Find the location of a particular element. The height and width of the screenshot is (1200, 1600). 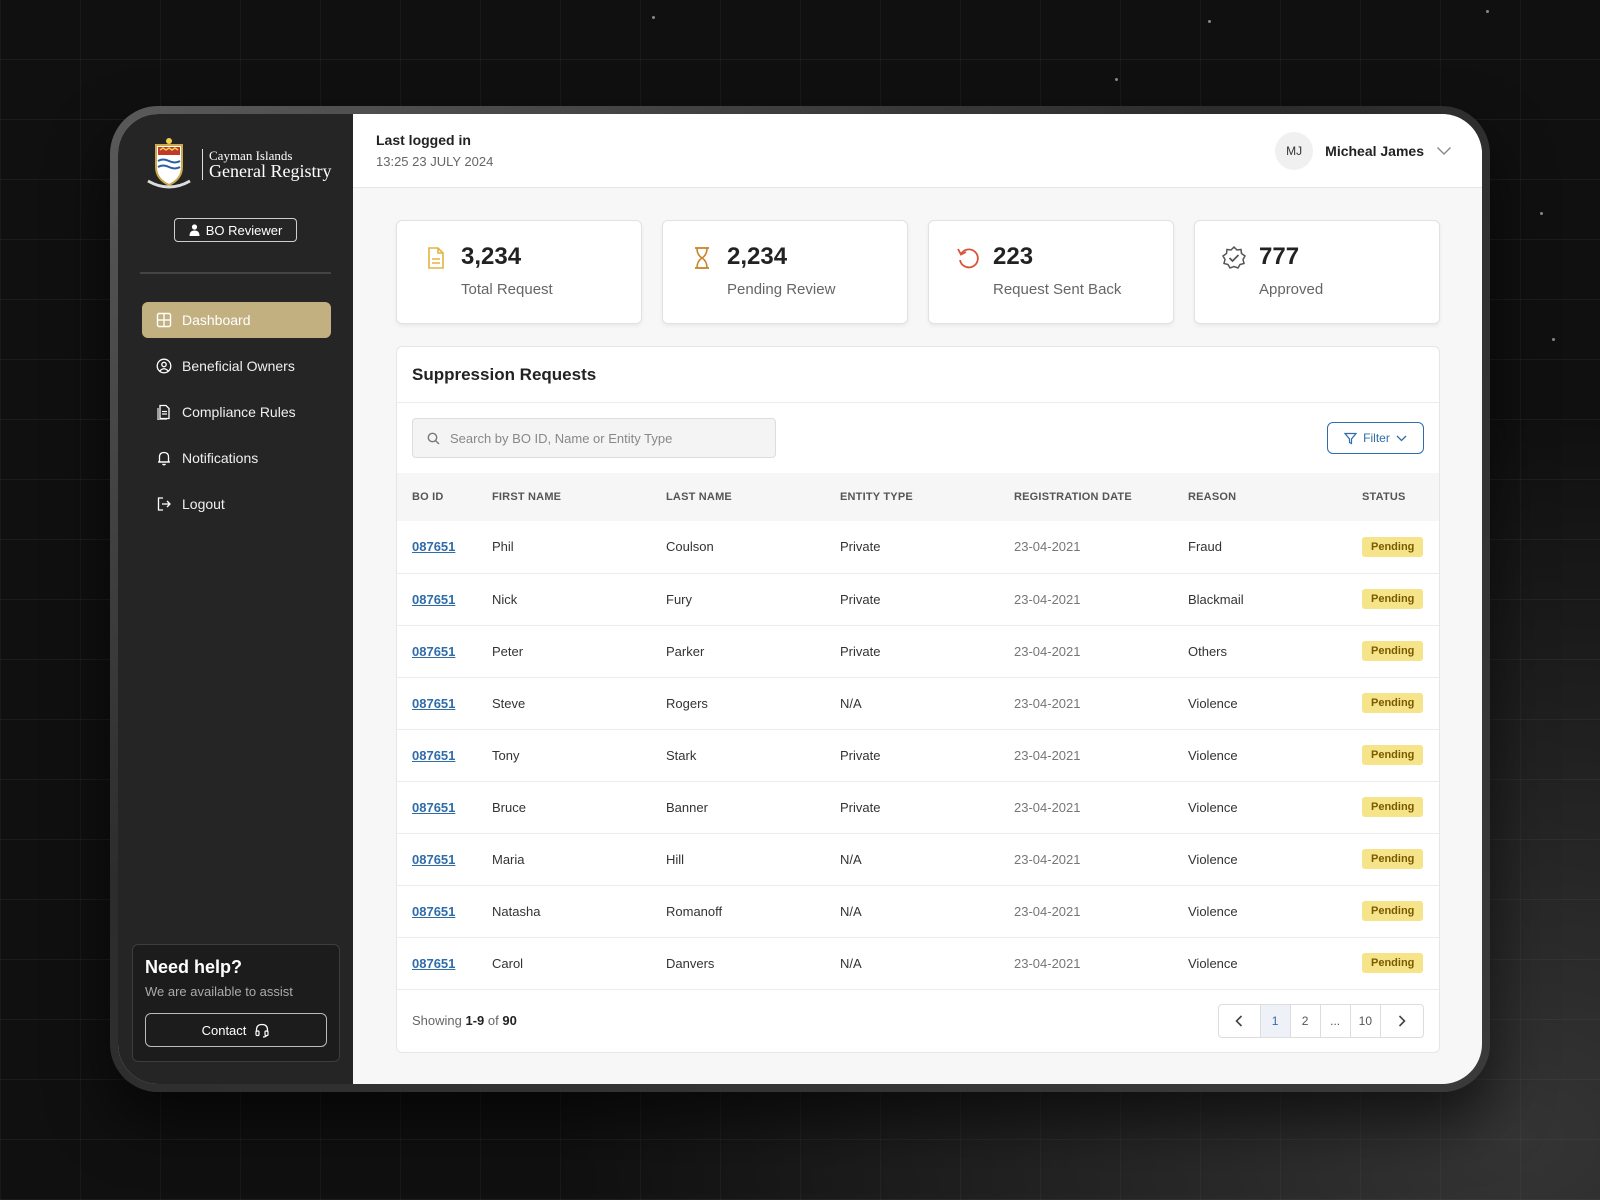

filter-button: Filter is located at coordinates (1375, 438).